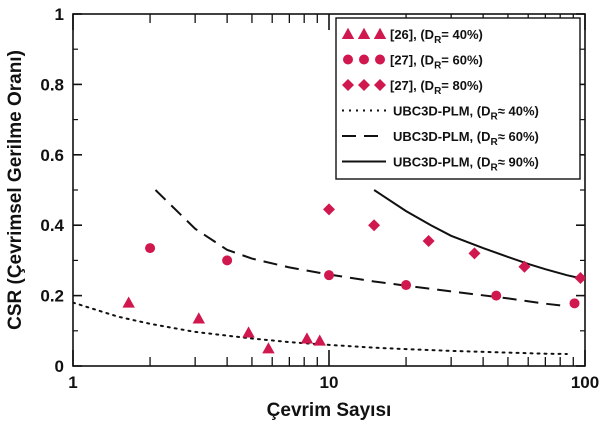 This screenshot has height=426, width=601. What do you see at coordinates (52, 225) in the screenshot?
I see `y-tick-label: 0.4` at bounding box center [52, 225].